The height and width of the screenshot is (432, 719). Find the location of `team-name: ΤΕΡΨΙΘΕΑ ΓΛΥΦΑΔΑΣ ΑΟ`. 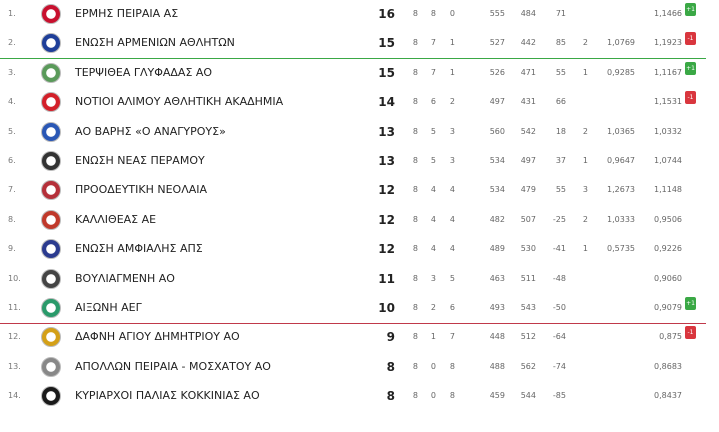

team-name: ΤΕΡΨΙΘΕΑ ΓΛΥΦΑΔΑΣ ΑΟ is located at coordinates (144, 72).